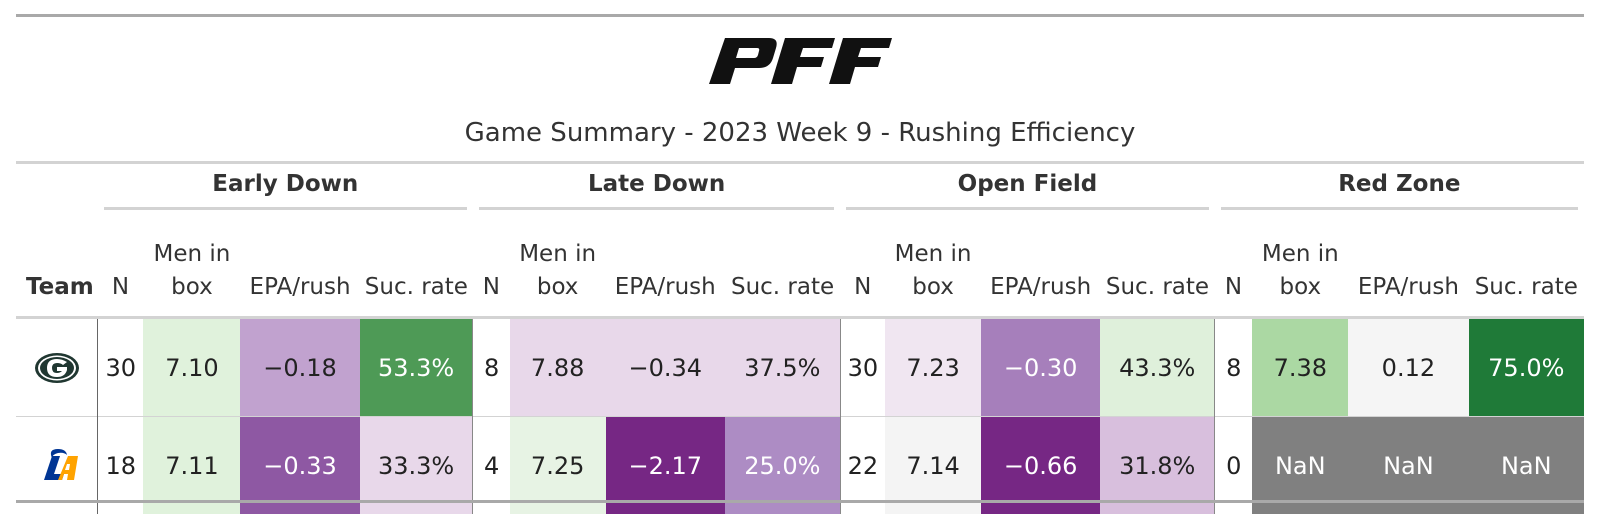  What do you see at coordinates (1233, 465) in the screenshot?
I see `n-cell: 0` at bounding box center [1233, 465].